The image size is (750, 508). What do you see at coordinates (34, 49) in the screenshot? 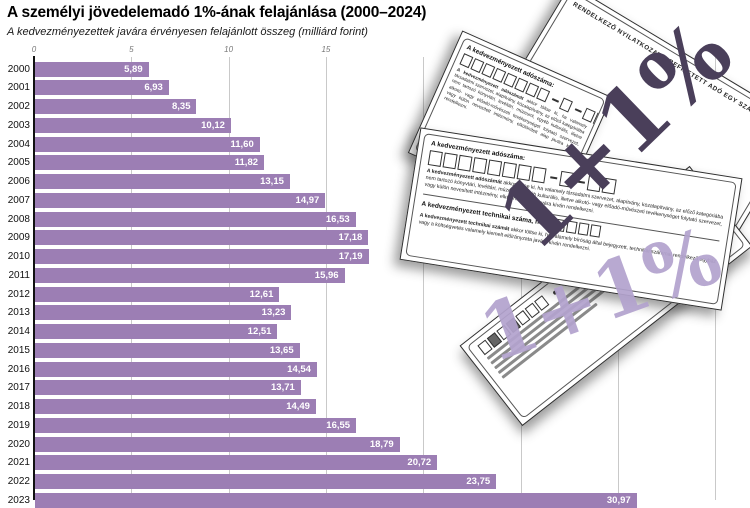
I see `x-tick-label: 0` at bounding box center [34, 49].